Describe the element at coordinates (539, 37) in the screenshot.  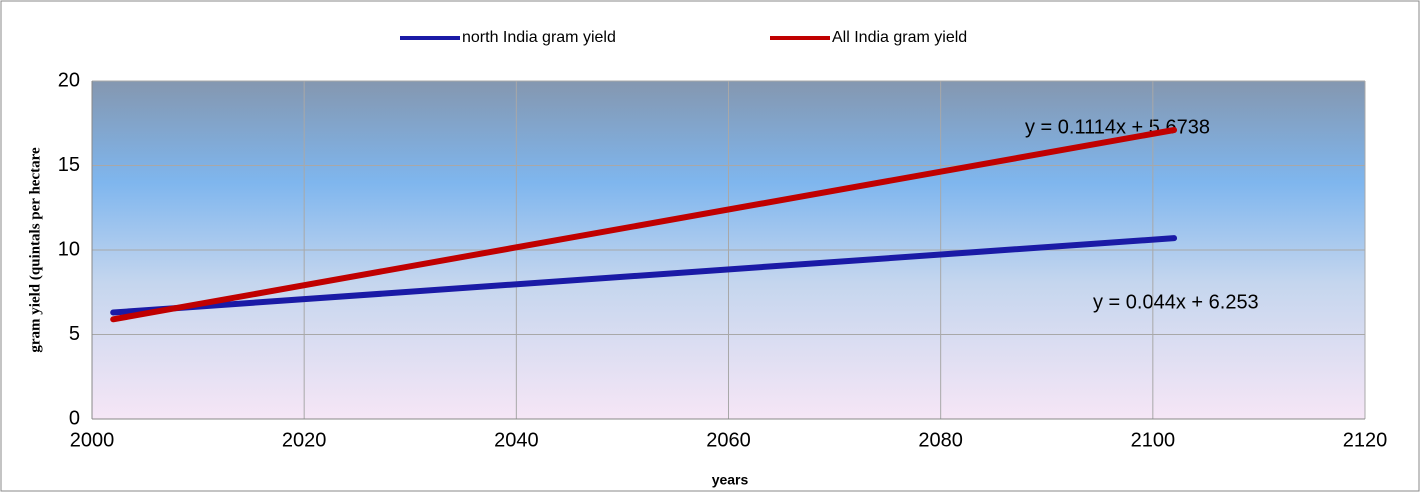
I see `legend-label: north India gram yield` at that location.